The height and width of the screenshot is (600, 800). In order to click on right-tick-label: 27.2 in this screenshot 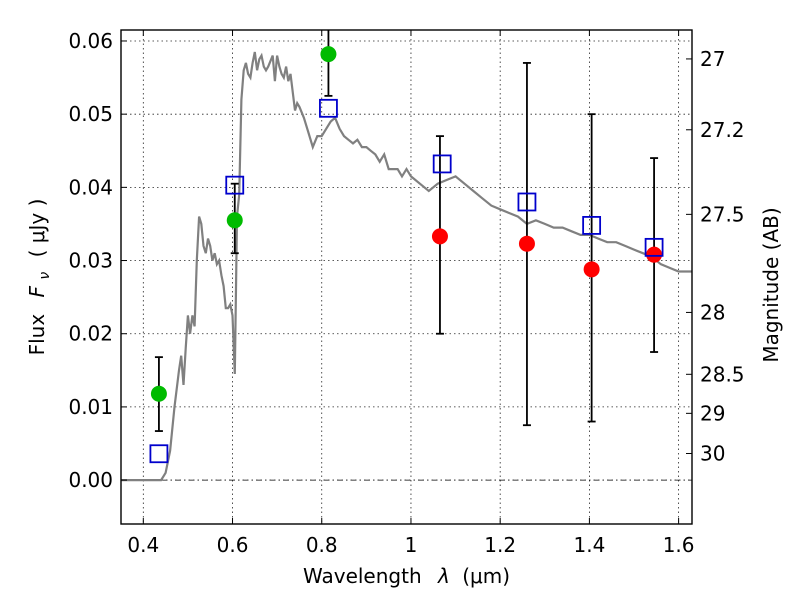, I will do `click(722, 130)`.